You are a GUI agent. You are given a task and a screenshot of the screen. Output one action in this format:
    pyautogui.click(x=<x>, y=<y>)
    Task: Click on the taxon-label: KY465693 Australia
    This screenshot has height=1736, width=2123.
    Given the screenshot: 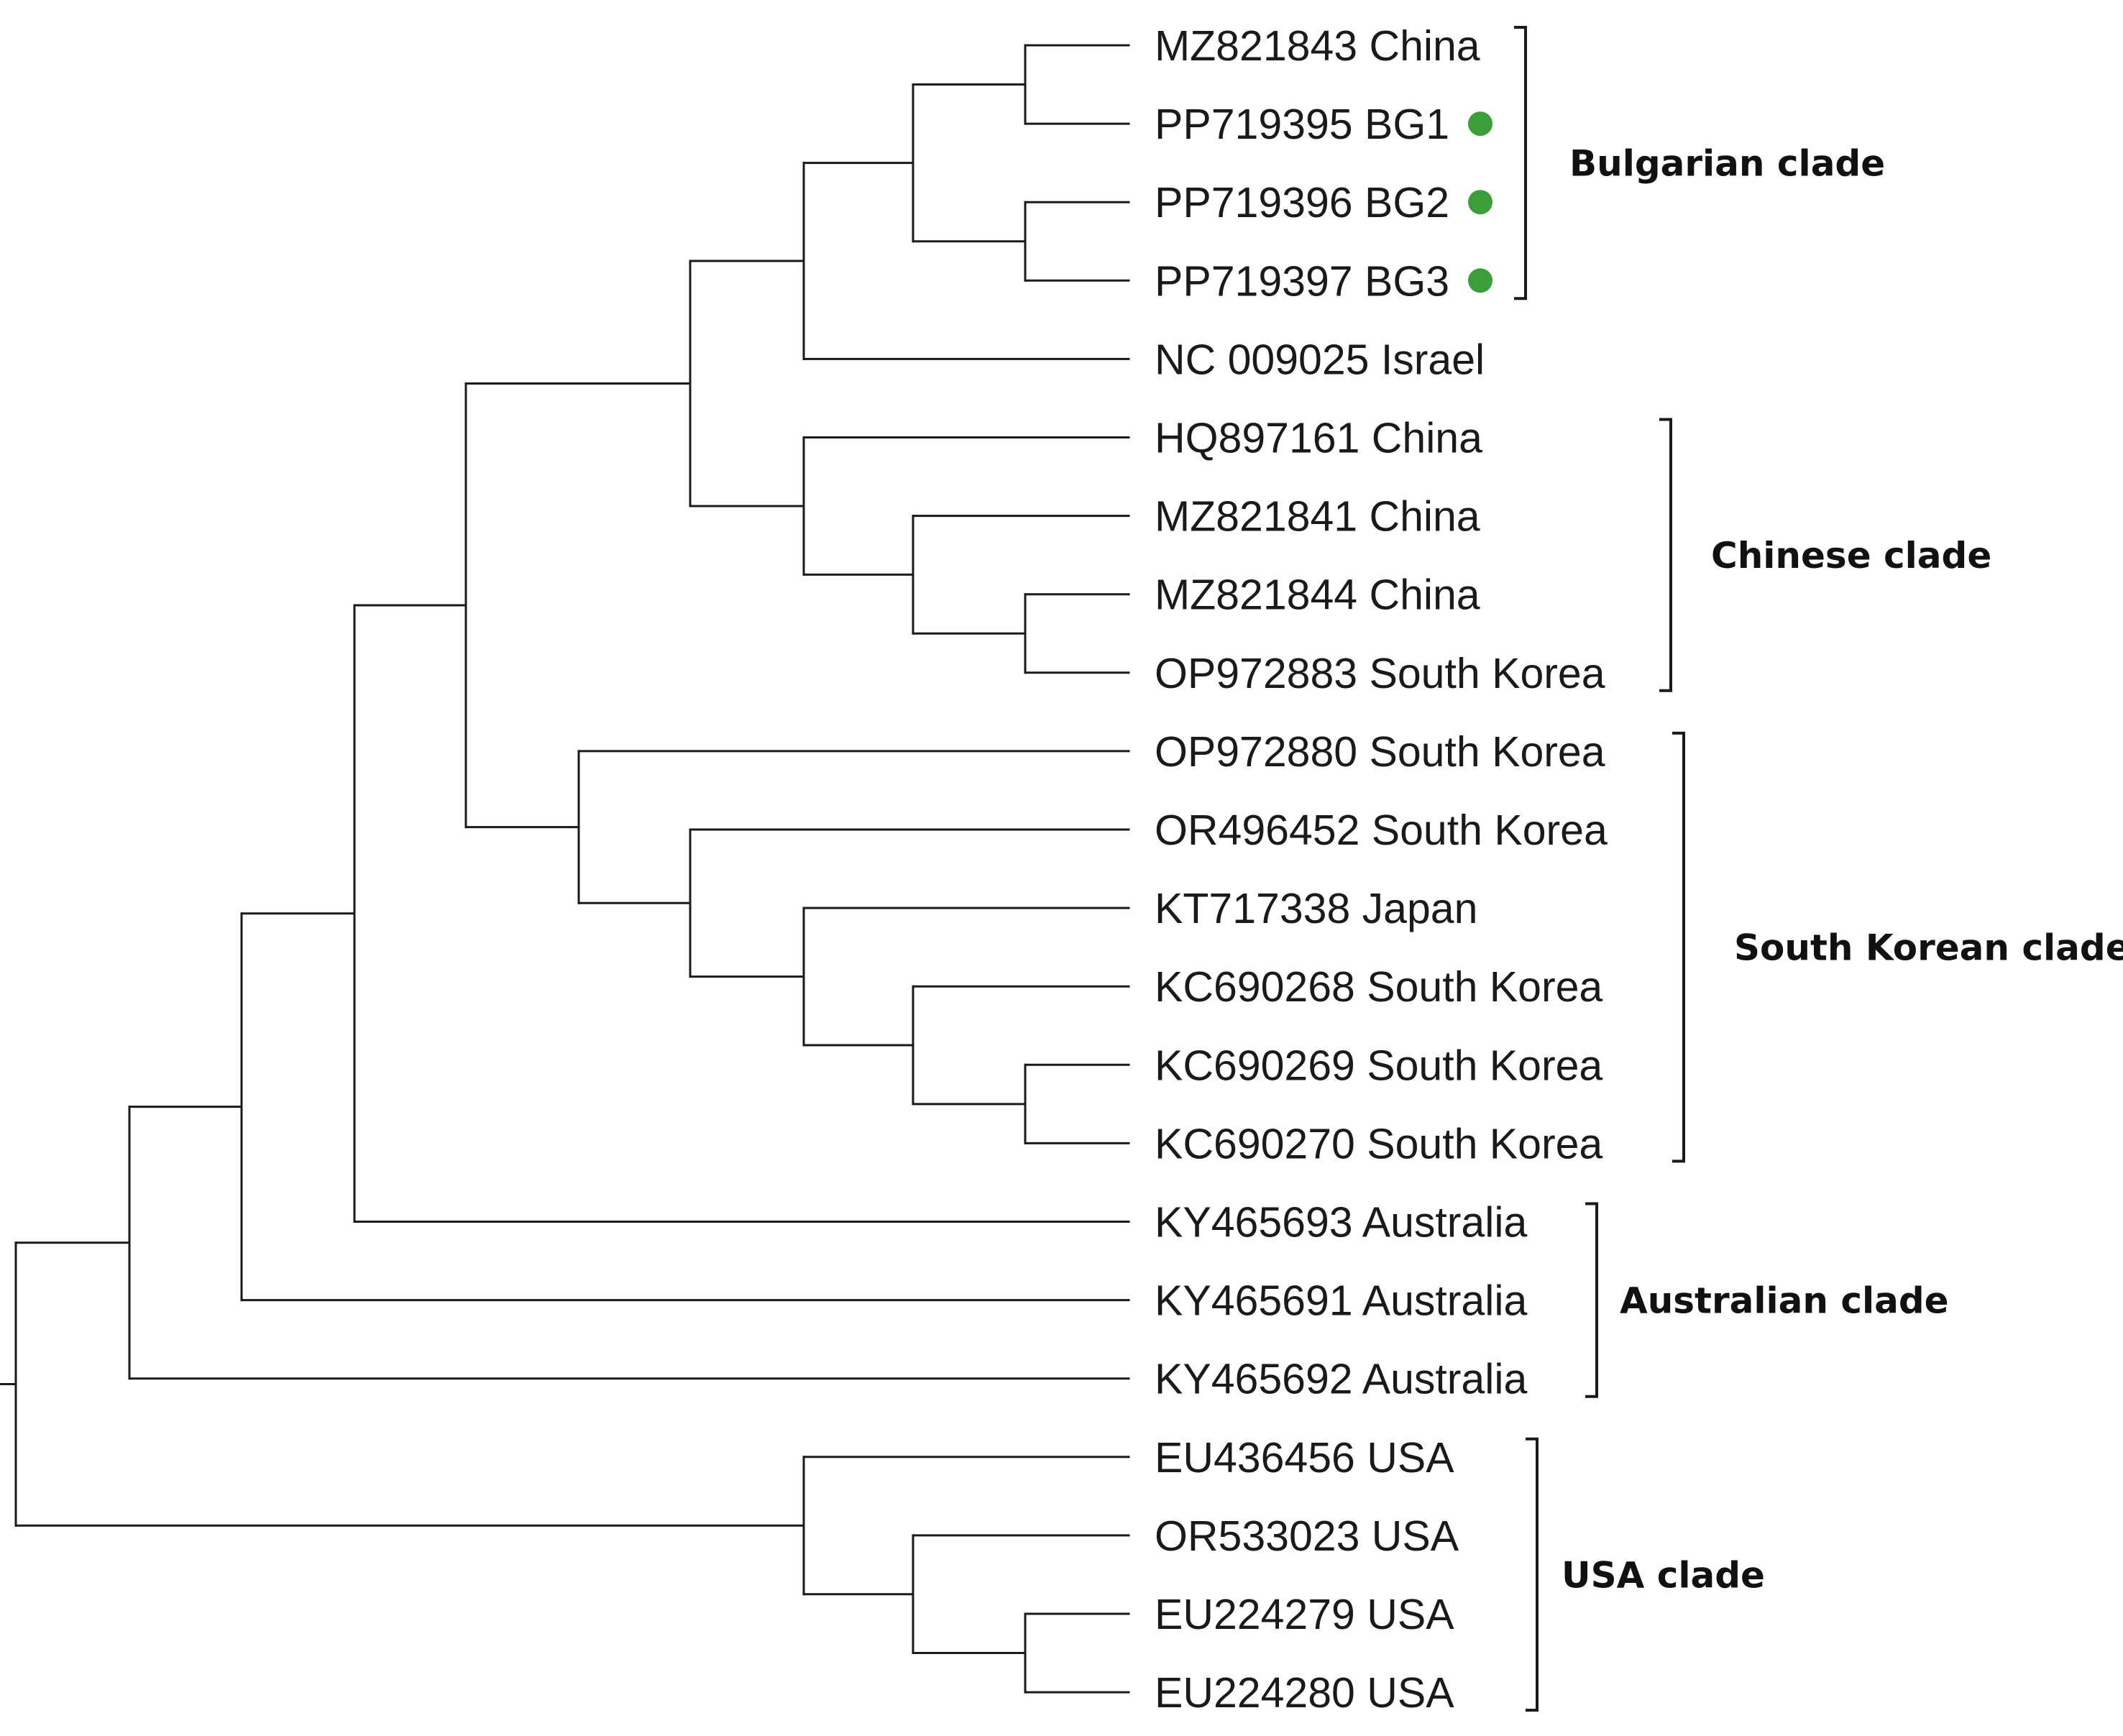 What is the action you would take?
    pyautogui.click(x=1341, y=1222)
    